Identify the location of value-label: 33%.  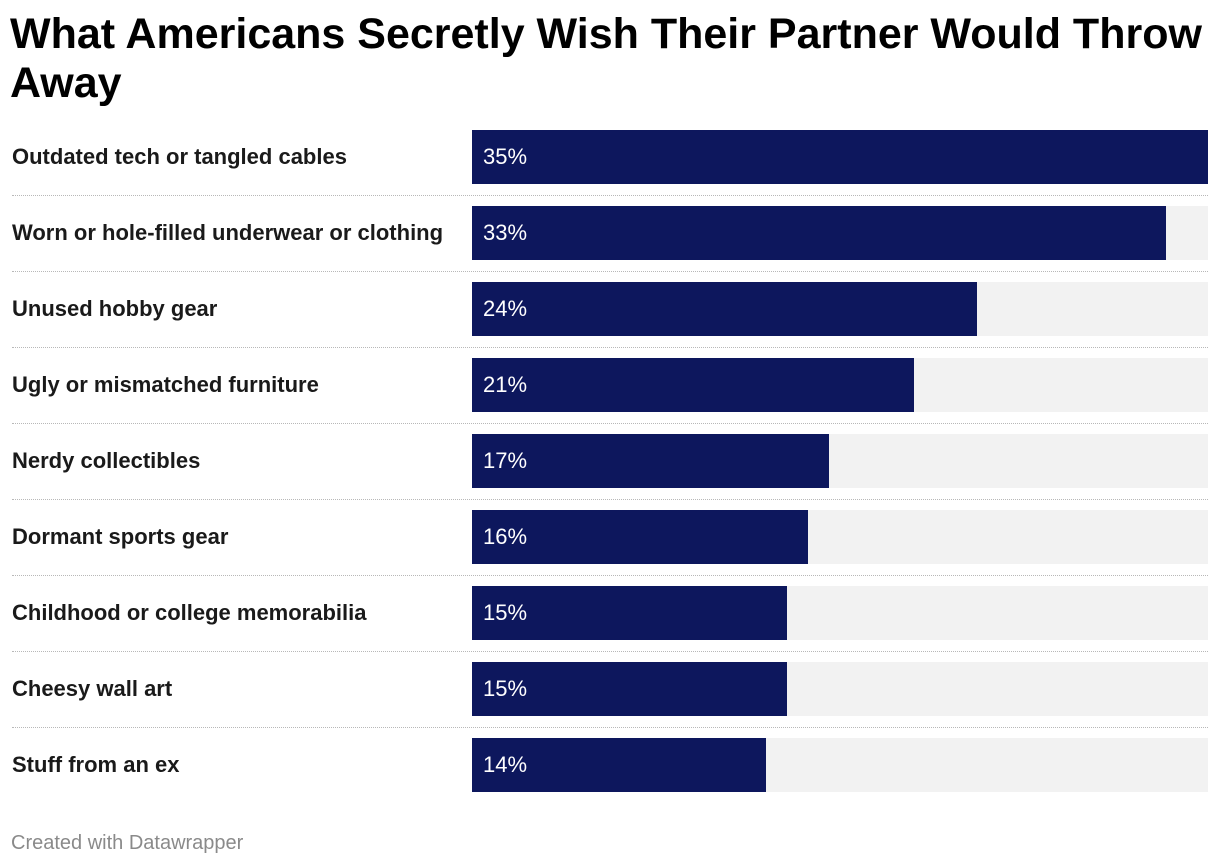
(505, 232).